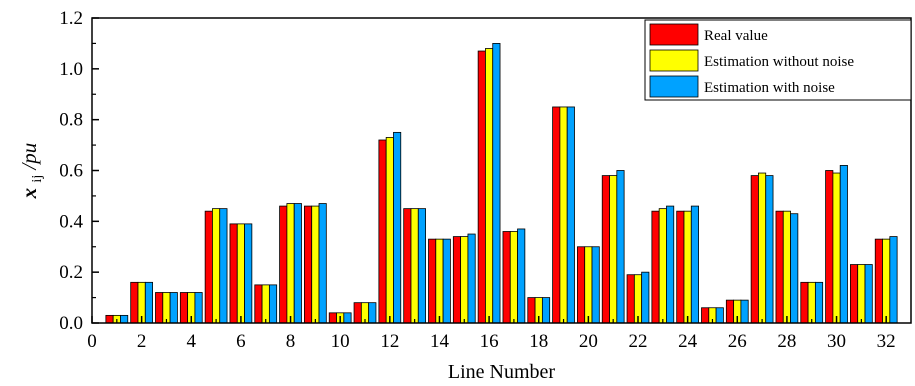 Image resolution: width=915 pixels, height=386 pixels. What do you see at coordinates (92, 341) in the screenshot?
I see `x-tick-label: 0` at bounding box center [92, 341].